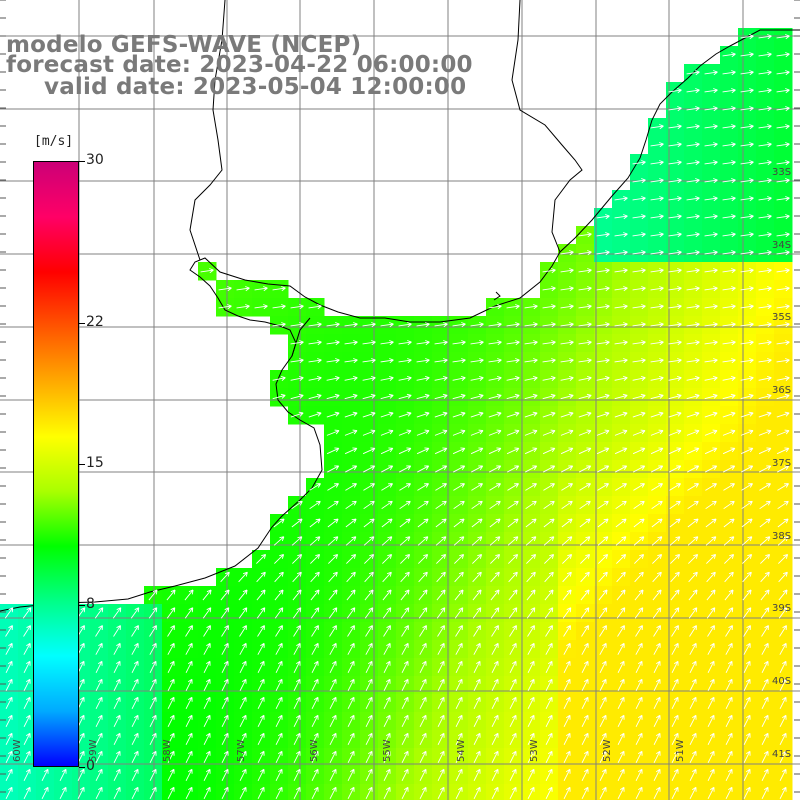 The width and height of the screenshot is (800, 800). Describe the element at coordinates (54, 141) in the screenshot. I see `colorbar-units: [m/s]` at that location.